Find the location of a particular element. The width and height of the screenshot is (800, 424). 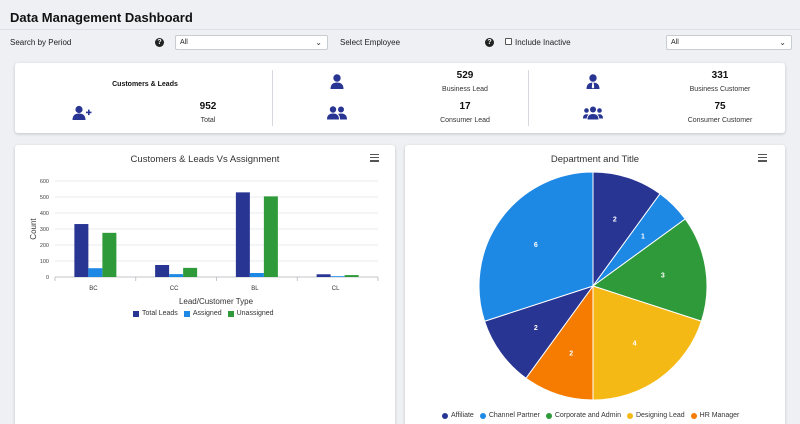

consumer-customer-label: Consumer Customer is located at coordinates (720, 120).